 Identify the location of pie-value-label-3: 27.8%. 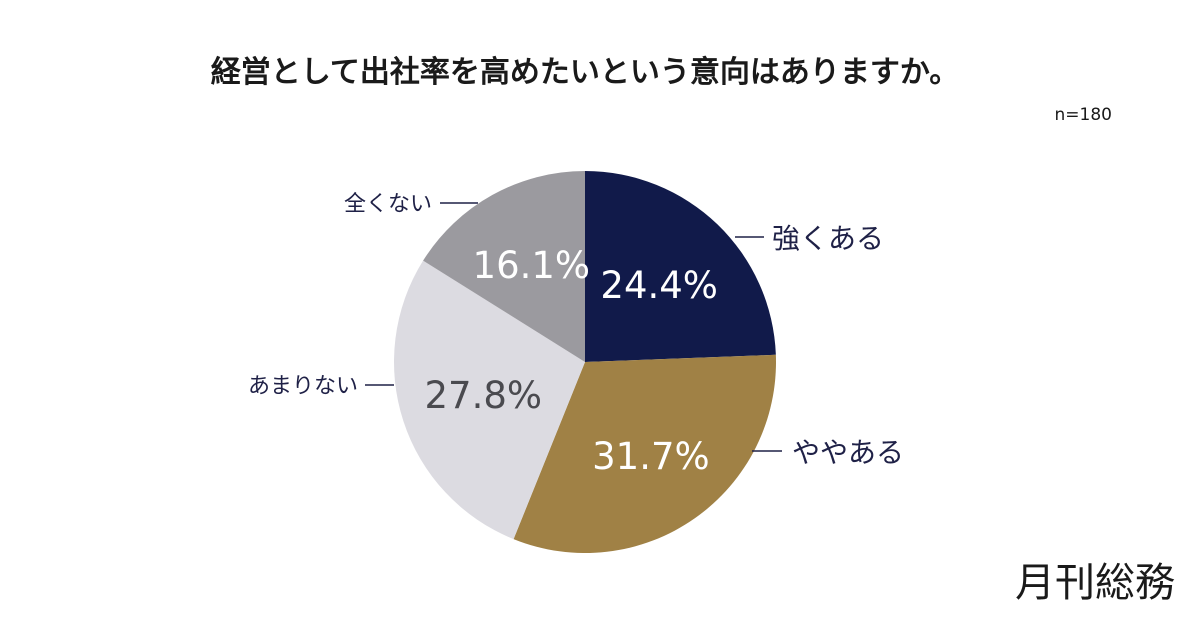
(484, 395).